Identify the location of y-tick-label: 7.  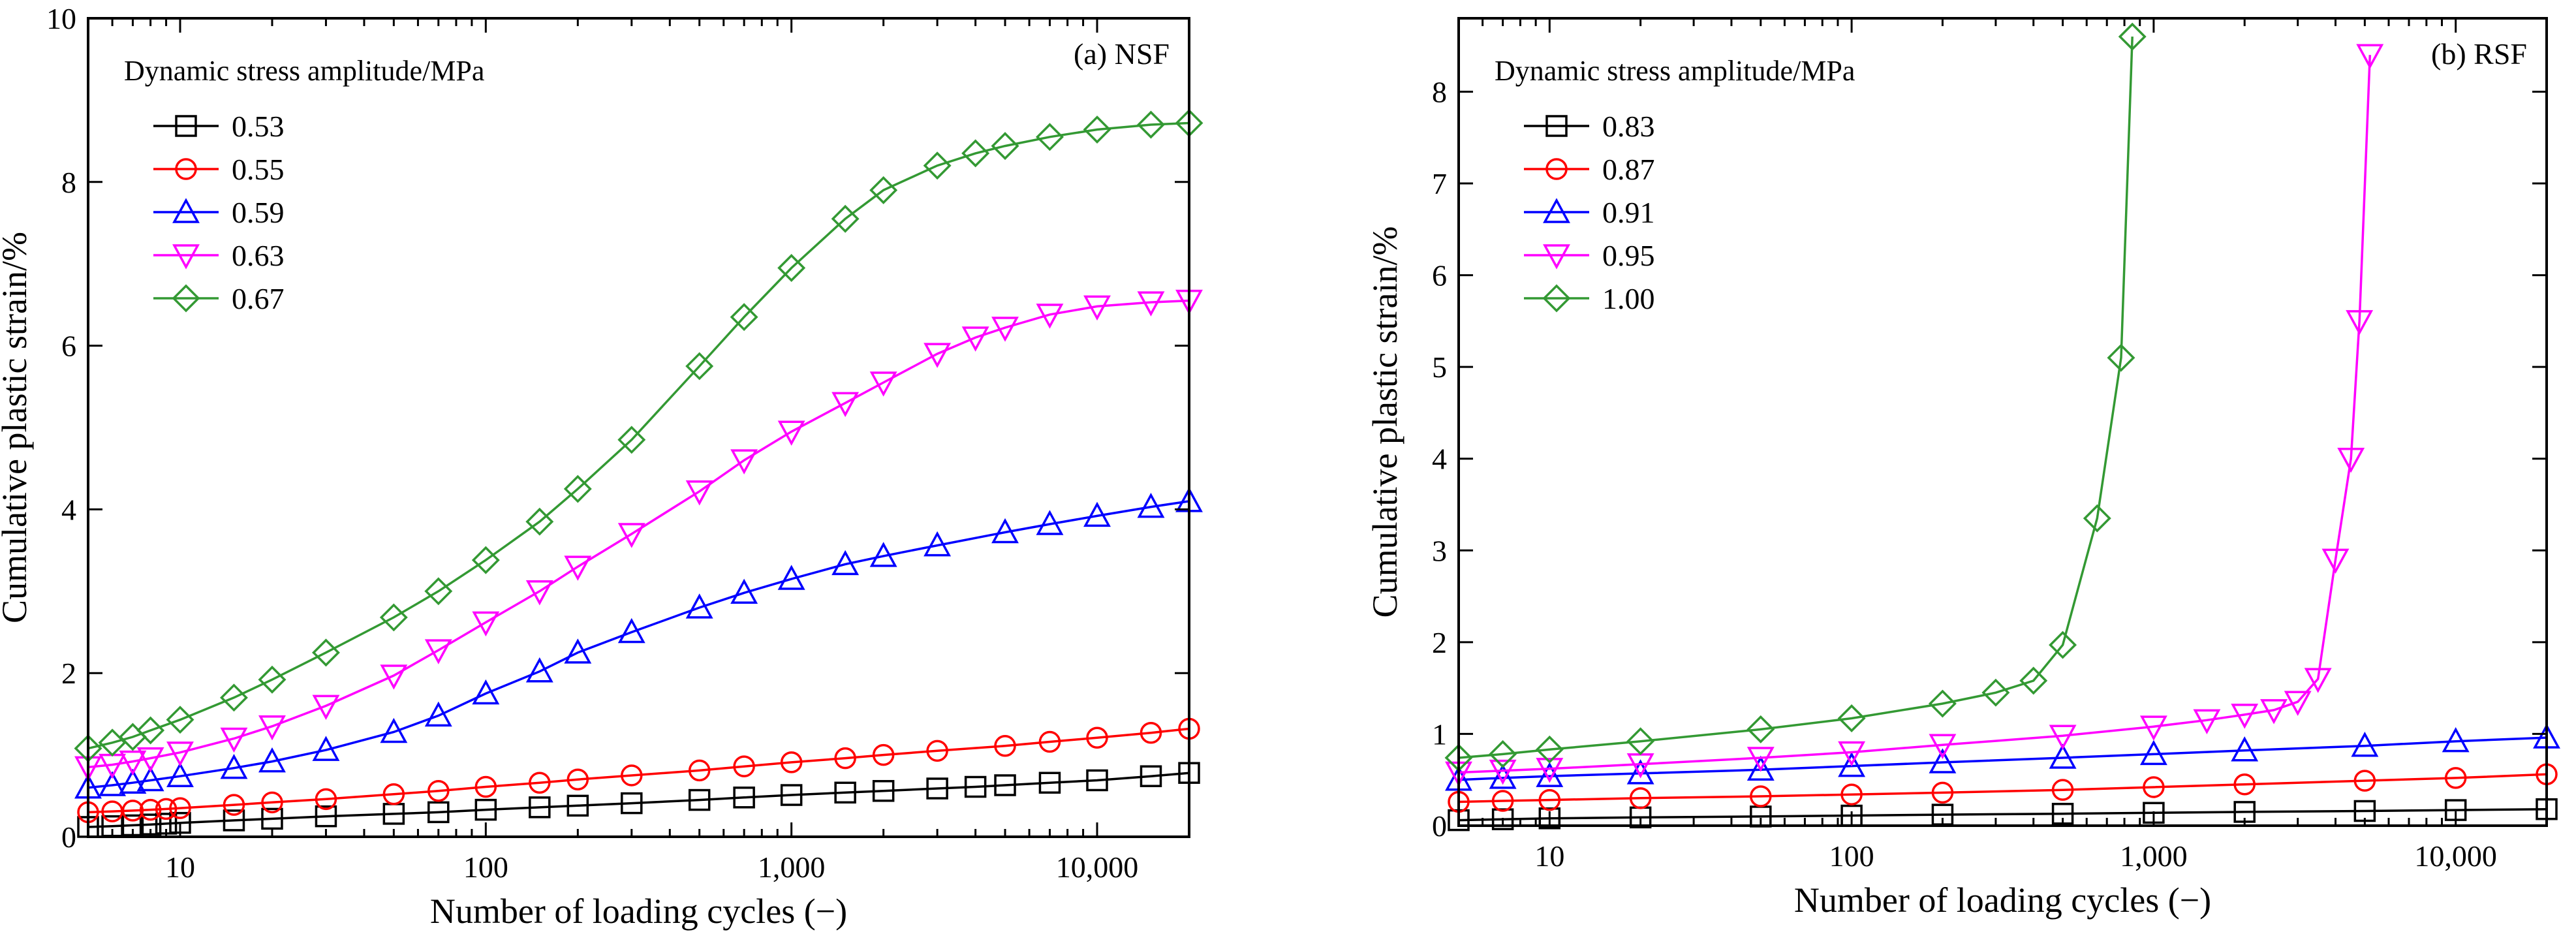
(1439, 184).